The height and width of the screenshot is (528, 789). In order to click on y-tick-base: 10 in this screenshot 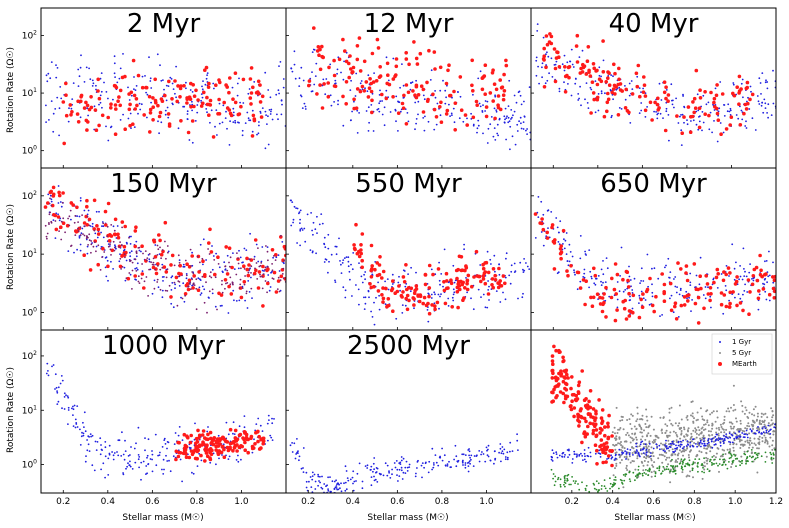, I will do `click(28, 152)`.